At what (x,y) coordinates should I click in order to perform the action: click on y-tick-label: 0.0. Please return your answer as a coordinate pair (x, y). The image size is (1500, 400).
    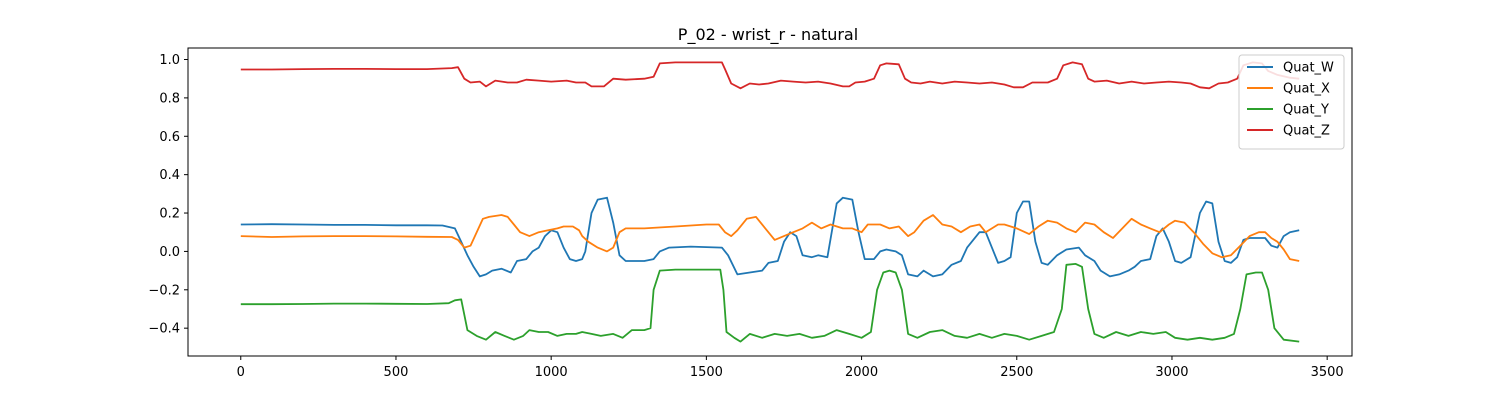
    Looking at the image, I should click on (169, 252).